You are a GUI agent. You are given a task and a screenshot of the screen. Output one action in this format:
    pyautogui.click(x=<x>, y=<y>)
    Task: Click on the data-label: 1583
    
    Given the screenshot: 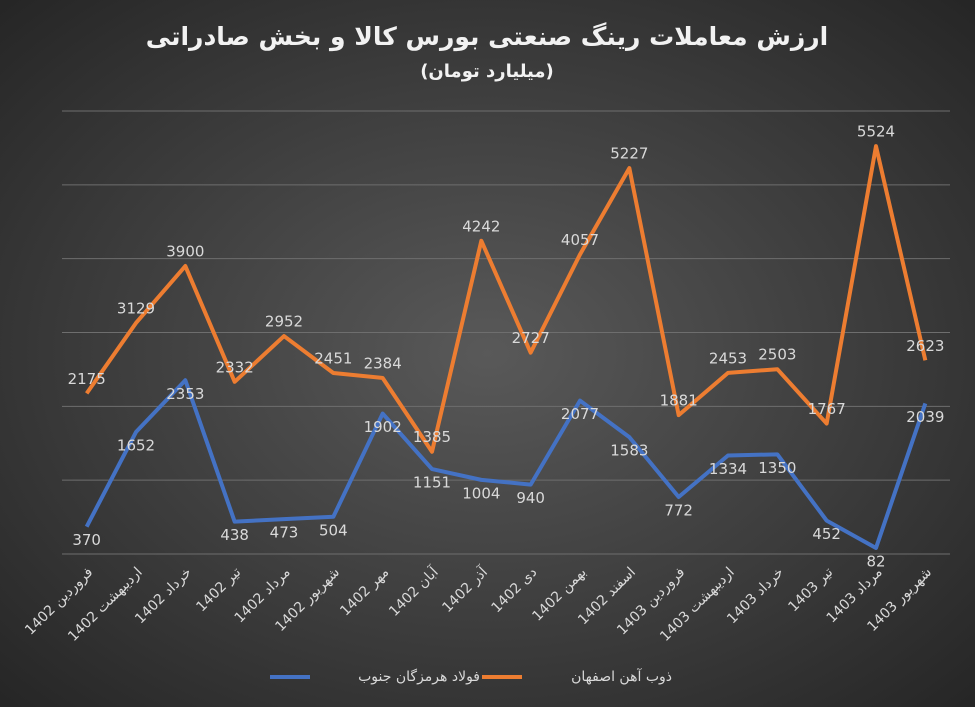 What is the action you would take?
    pyautogui.click(x=629, y=451)
    